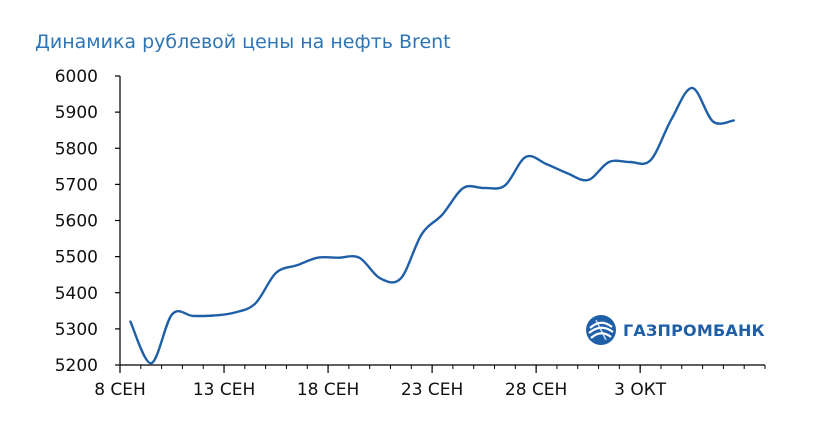 Image resolution: width=835 pixels, height=421 pixels. What do you see at coordinates (536, 390) in the screenshot?
I see `x-tick-label: 28 СЕН` at bounding box center [536, 390].